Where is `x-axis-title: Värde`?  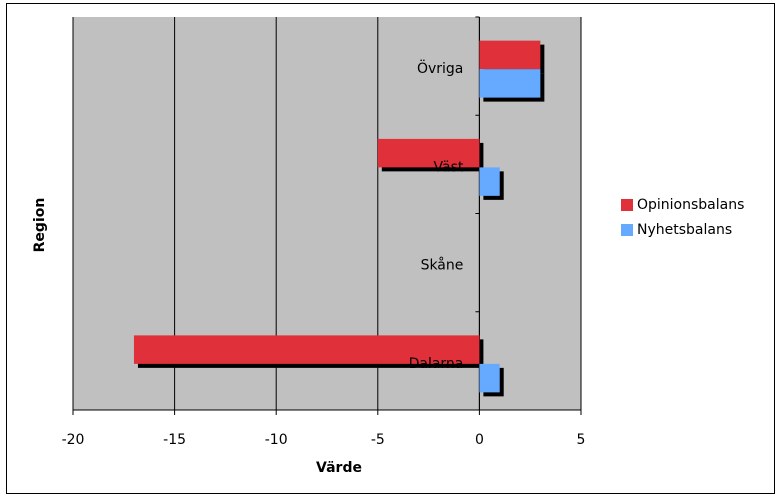 x-axis-title: Värde is located at coordinates (339, 468).